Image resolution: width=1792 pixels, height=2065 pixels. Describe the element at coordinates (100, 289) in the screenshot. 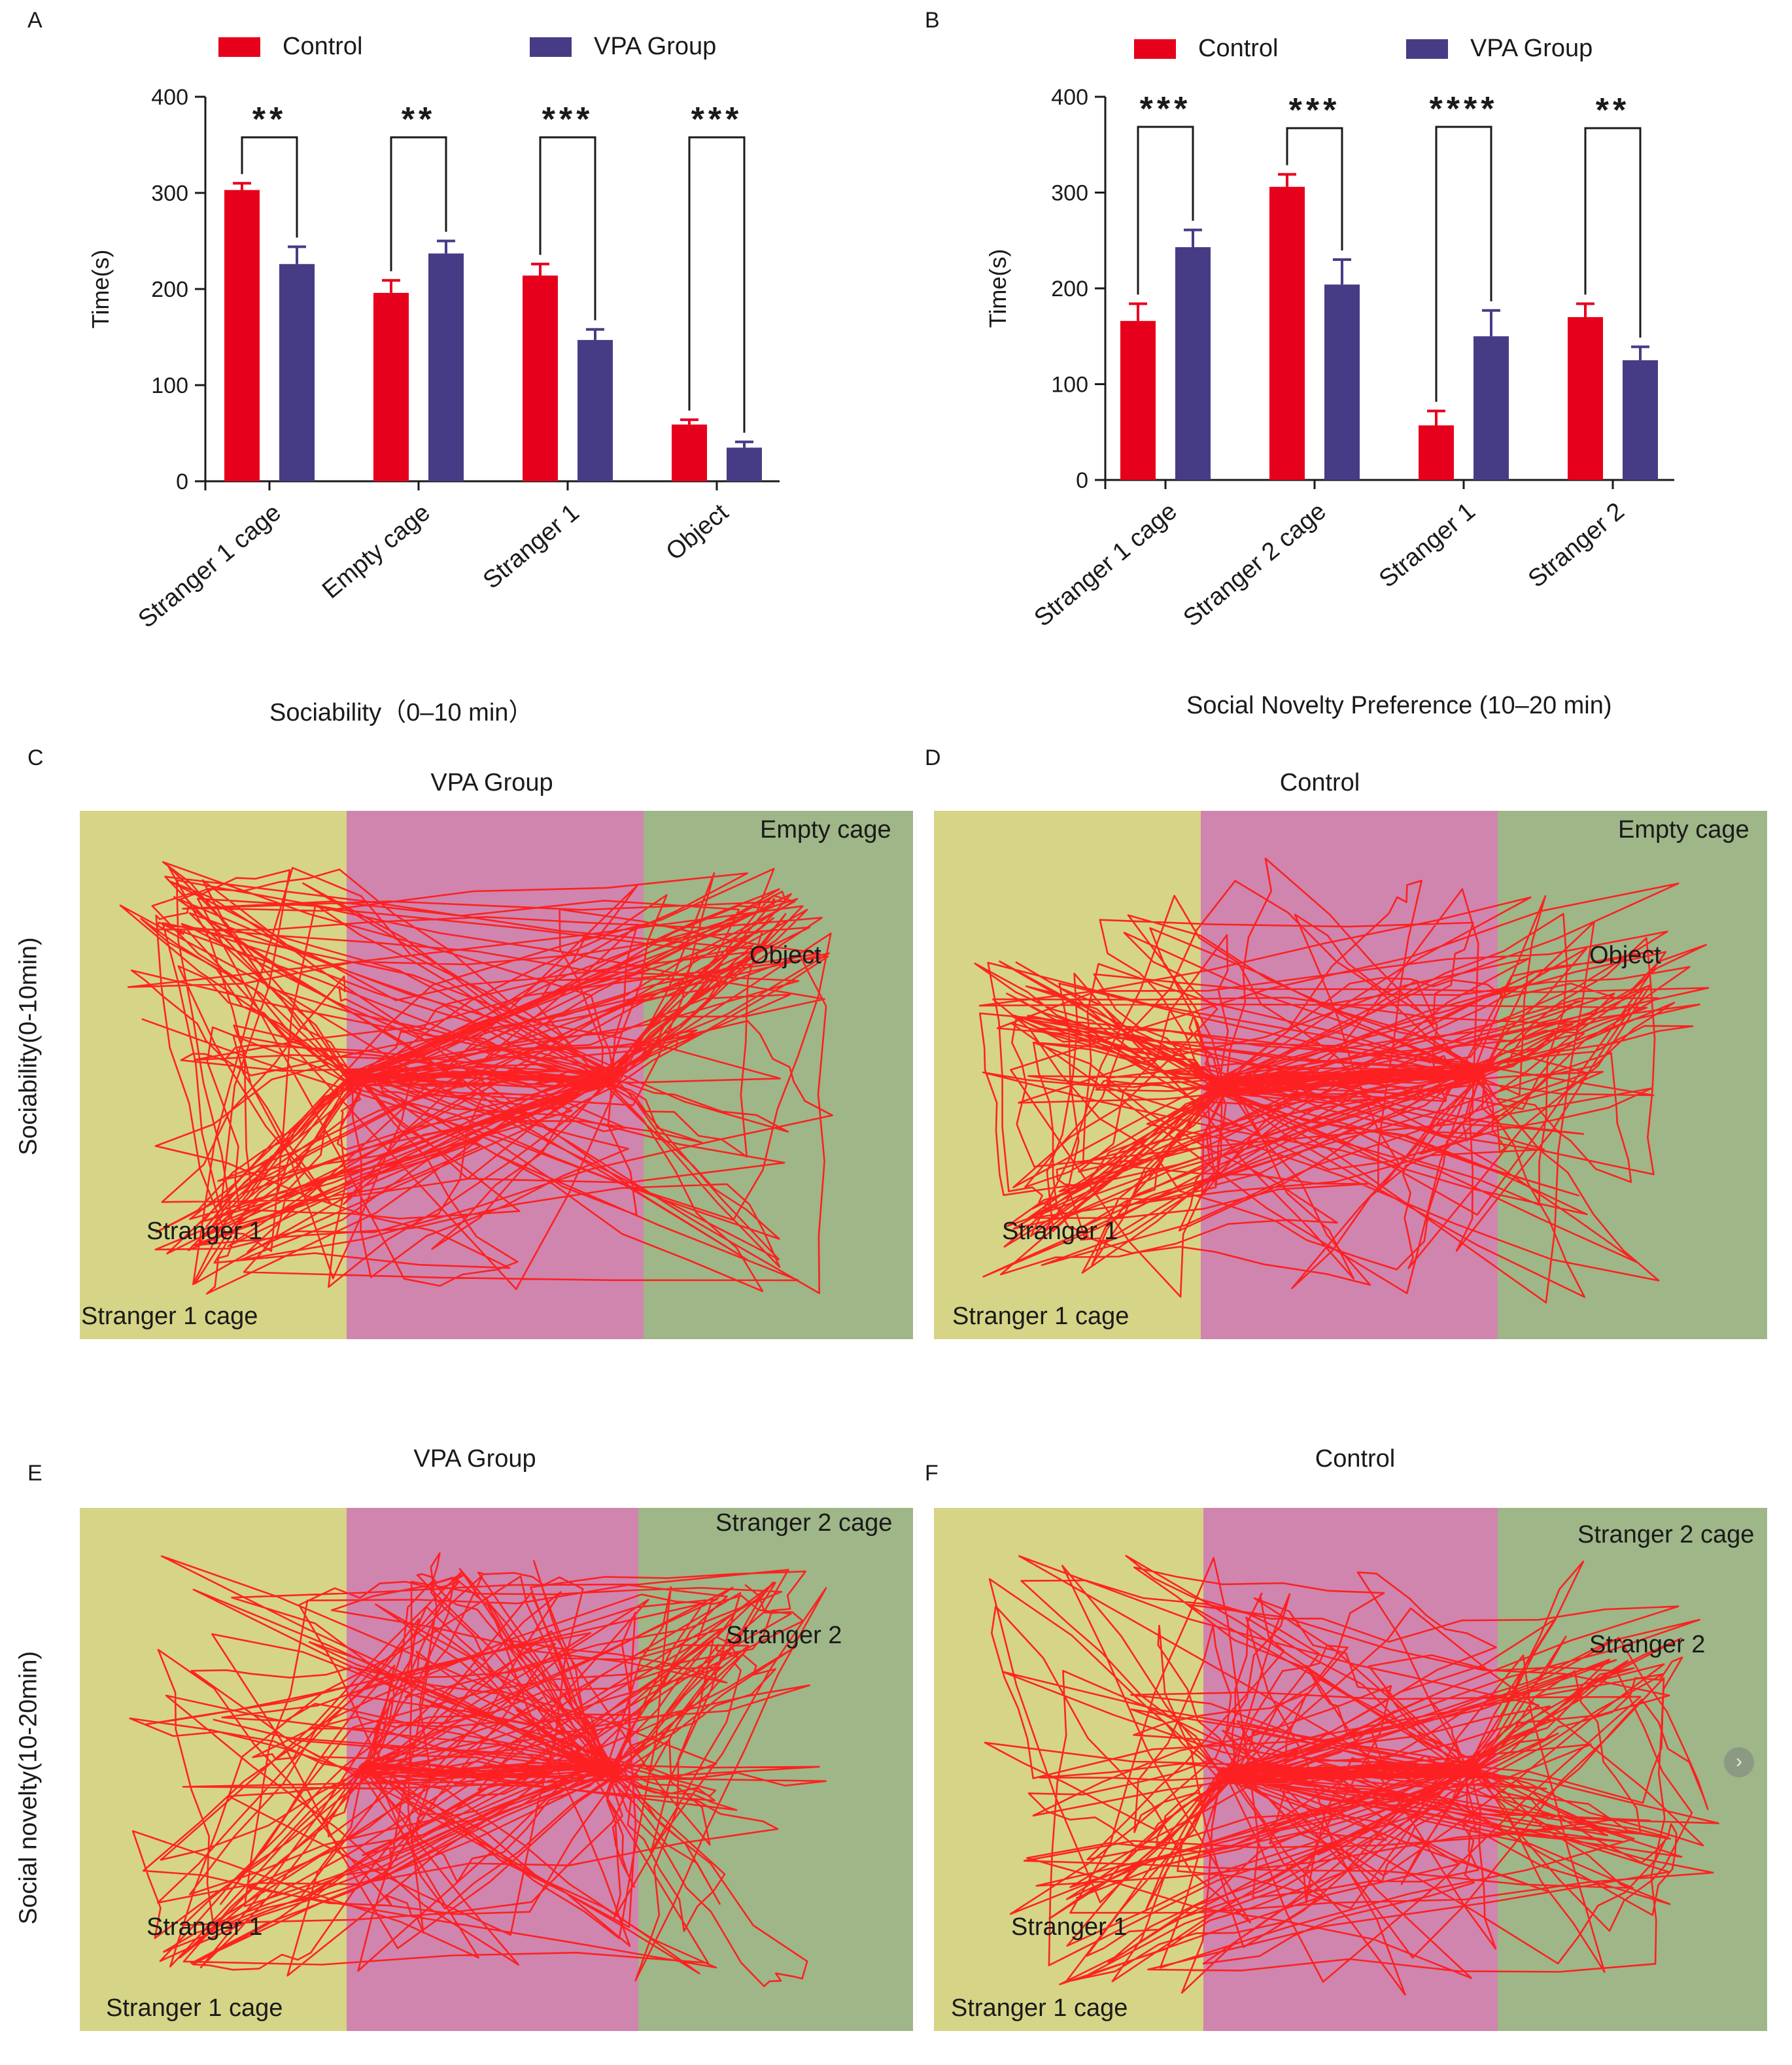

I see `y-axis-label: Time(s)` at that location.